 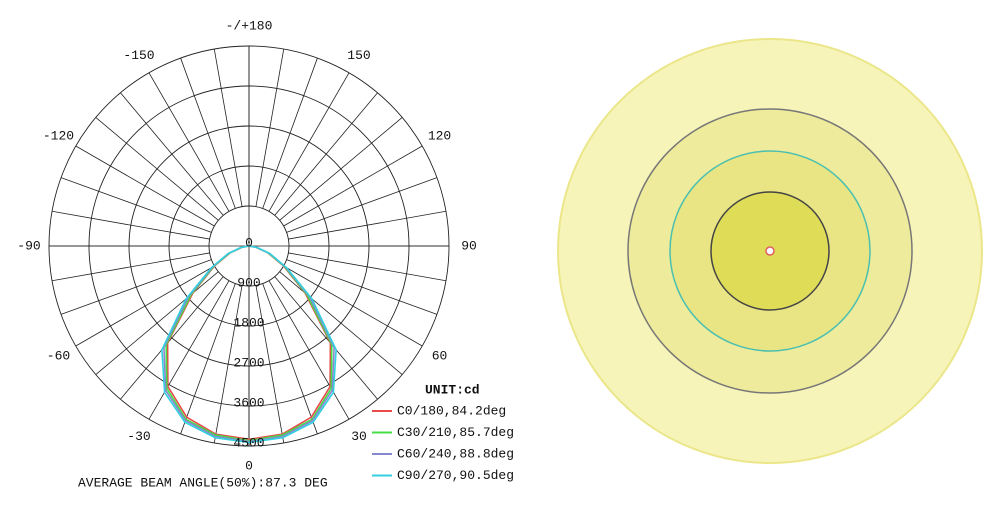 What do you see at coordinates (469, 245) in the screenshot?
I see `theta-tick-label: 90` at bounding box center [469, 245].